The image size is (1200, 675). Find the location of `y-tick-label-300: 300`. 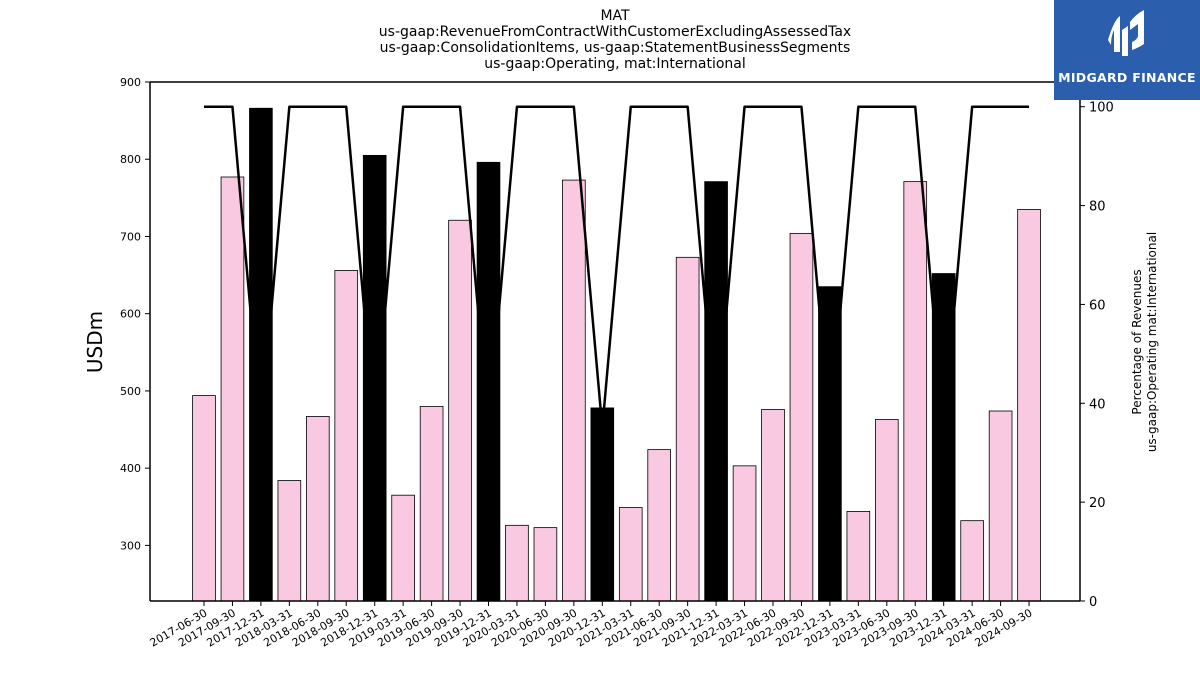

y-tick-label-300: 300 is located at coordinates (130, 545).